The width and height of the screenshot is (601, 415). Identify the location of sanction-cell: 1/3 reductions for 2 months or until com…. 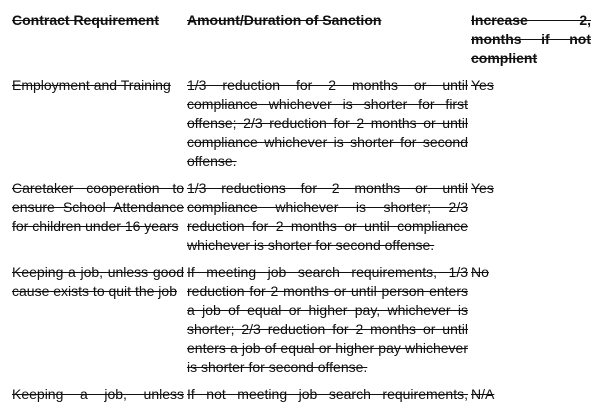
(327, 216).